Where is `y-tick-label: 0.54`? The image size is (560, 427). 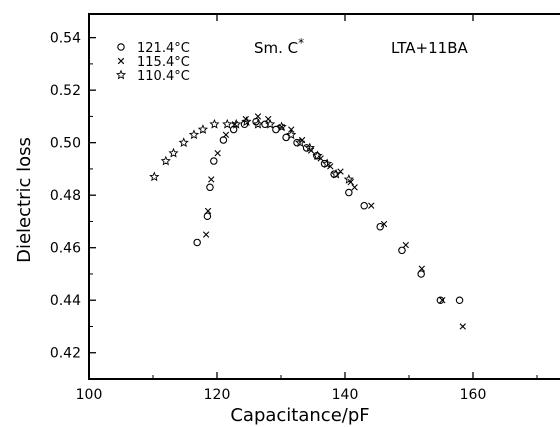 y-tick-label: 0.54 is located at coordinates (65, 39).